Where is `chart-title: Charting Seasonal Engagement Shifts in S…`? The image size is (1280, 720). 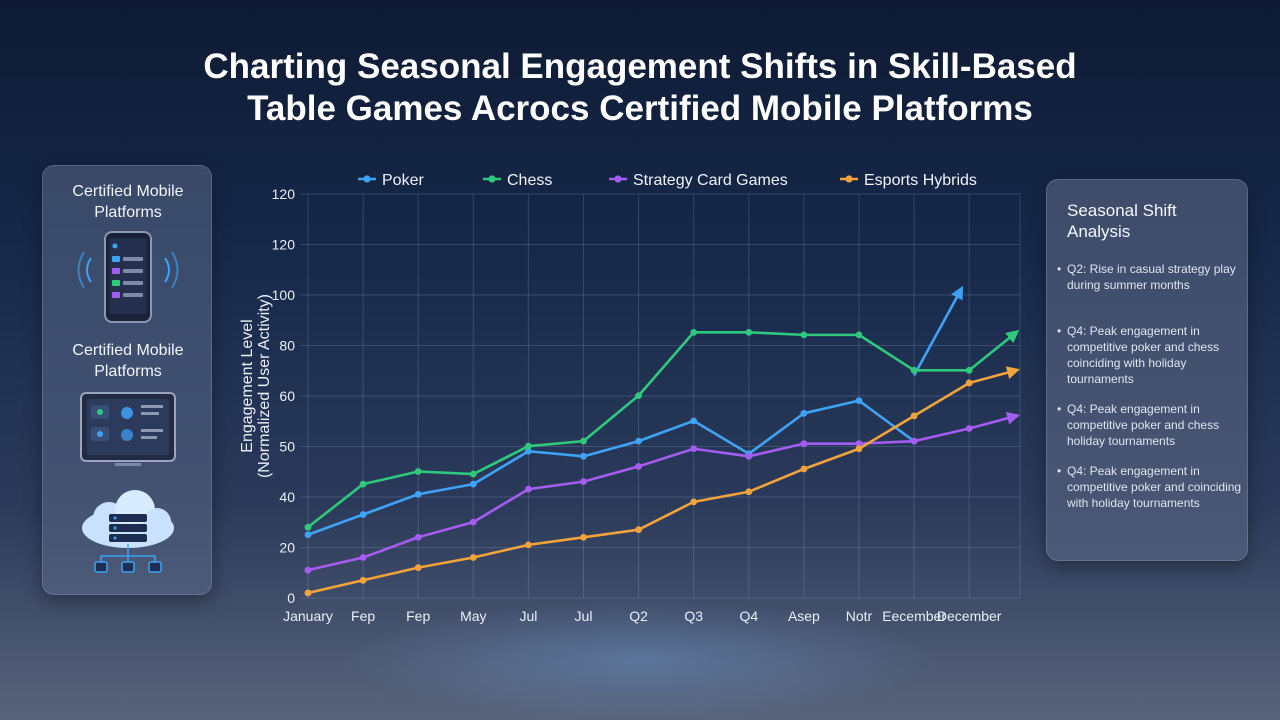
chart-title: Charting Seasonal Engagement Shifts in S… is located at coordinates (640, 88).